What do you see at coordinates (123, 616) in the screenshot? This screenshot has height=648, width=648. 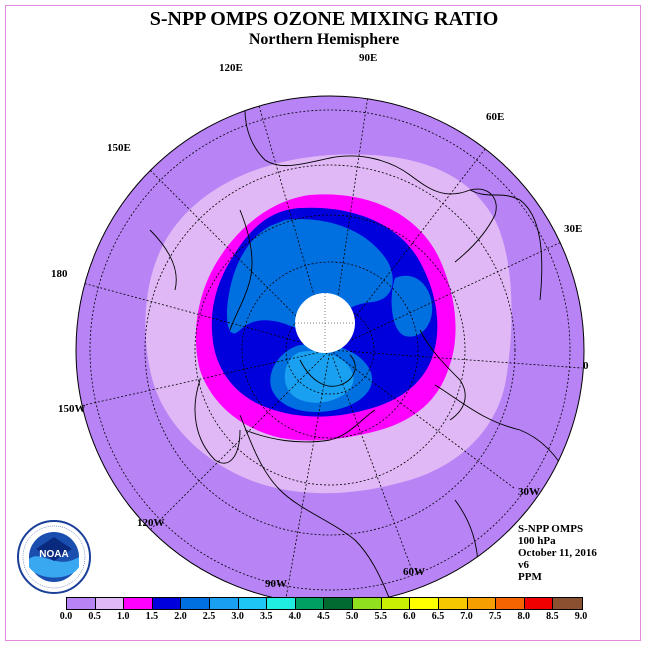 I see `colorbar-tick-label: 1.0` at bounding box center [123, 616].